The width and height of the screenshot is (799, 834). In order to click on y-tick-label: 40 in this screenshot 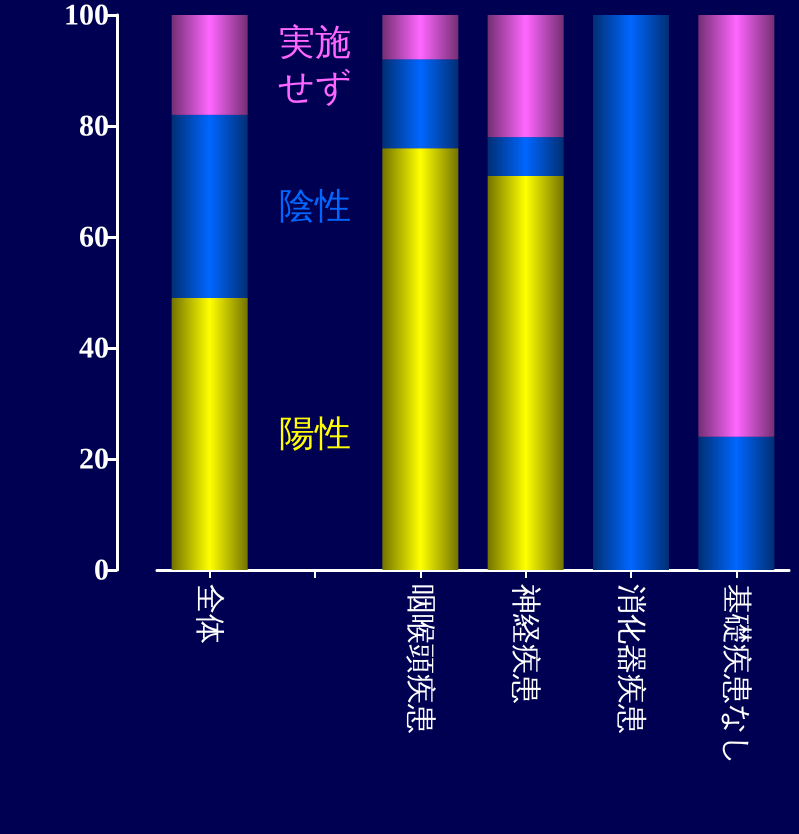, I will do `click(94, 348)`.